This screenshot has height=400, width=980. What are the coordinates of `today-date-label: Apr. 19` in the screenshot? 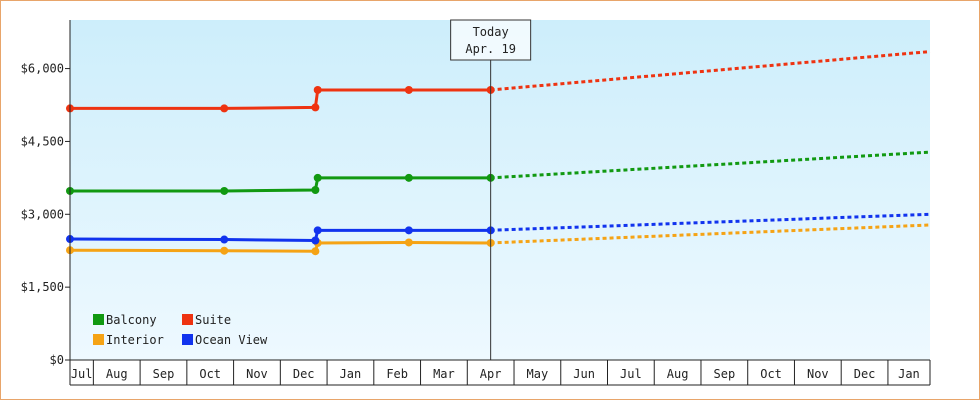 It's located at (490, 49).